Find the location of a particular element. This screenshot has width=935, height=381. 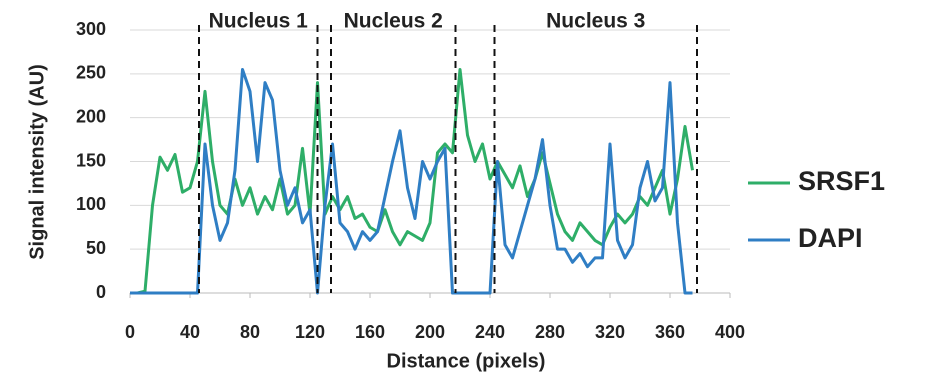

x-tick-label: 40 is located at coordinates (190, 332).